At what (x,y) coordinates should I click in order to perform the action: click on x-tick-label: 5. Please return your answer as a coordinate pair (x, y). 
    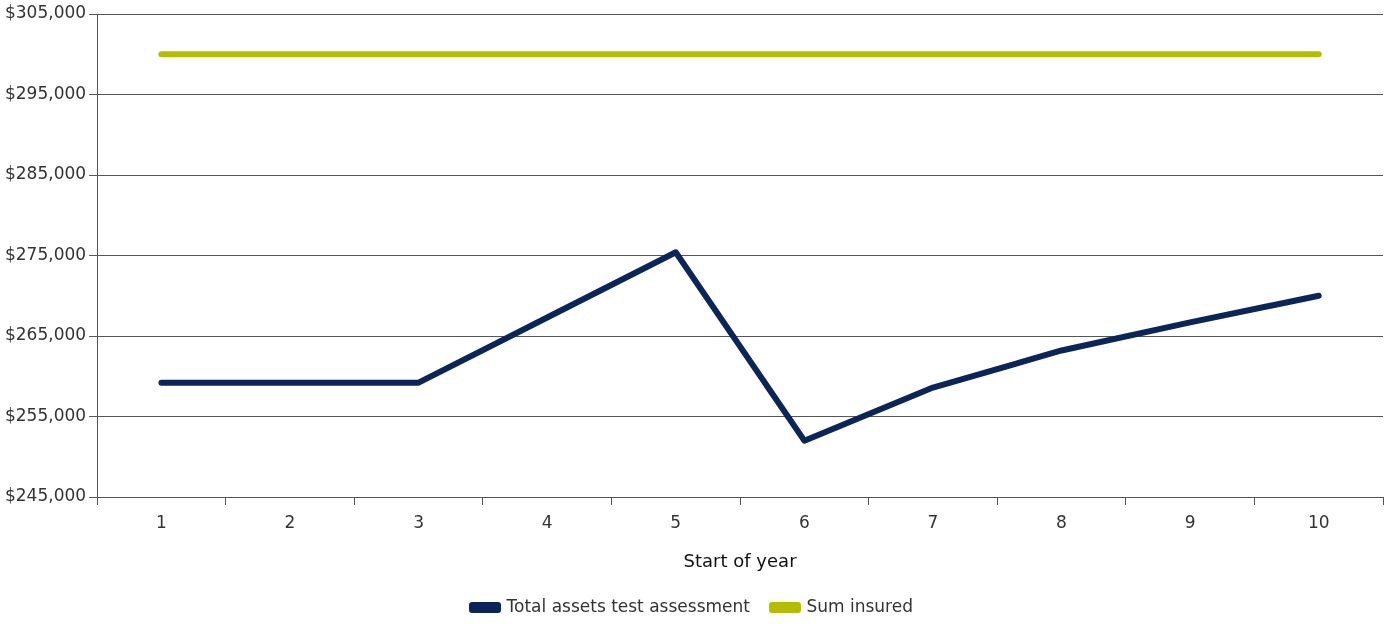
    Looking at the image, I should click on (676, 521).